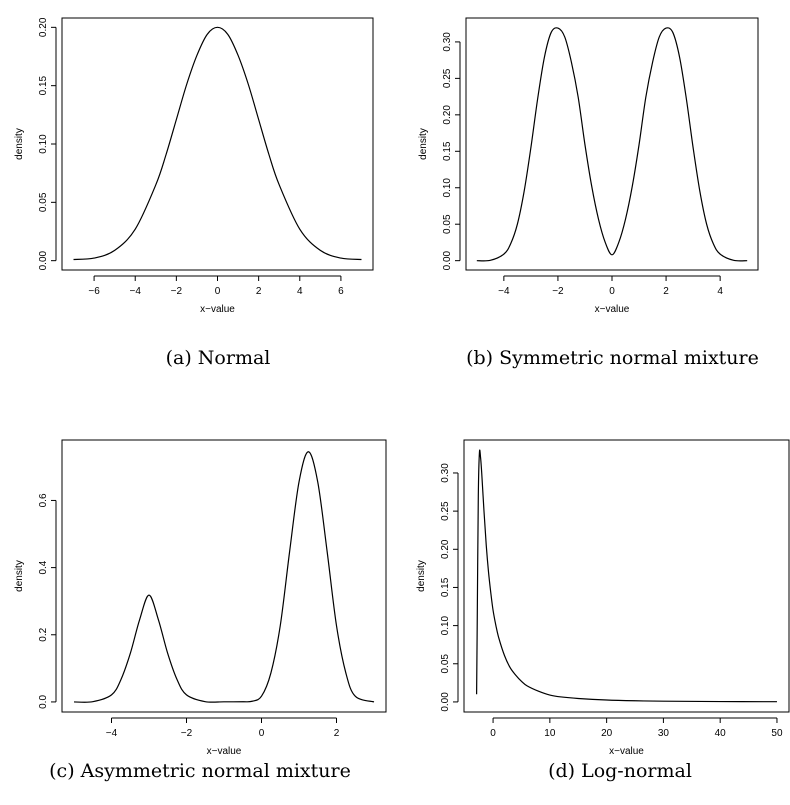  Describe the element at coordinates (218, 358) in the screenshot. I see `caption-a: (a) Normal` at that location.